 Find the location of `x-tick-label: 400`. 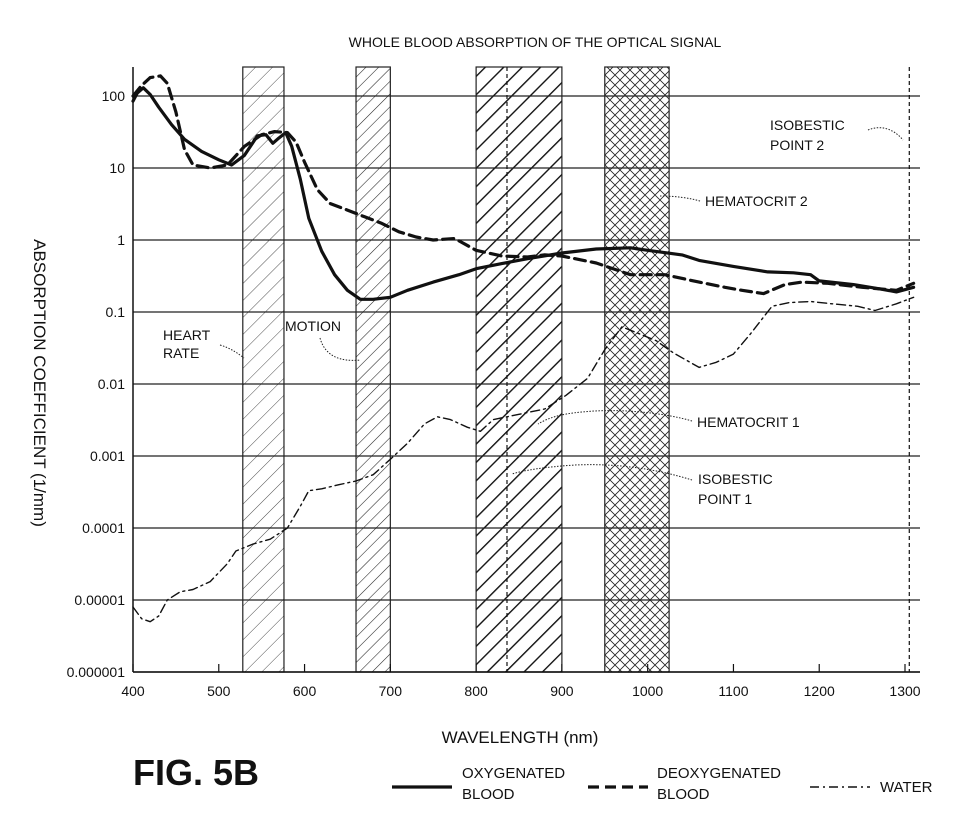

x-tick-label: 400 is located at coordinates (133, 691).